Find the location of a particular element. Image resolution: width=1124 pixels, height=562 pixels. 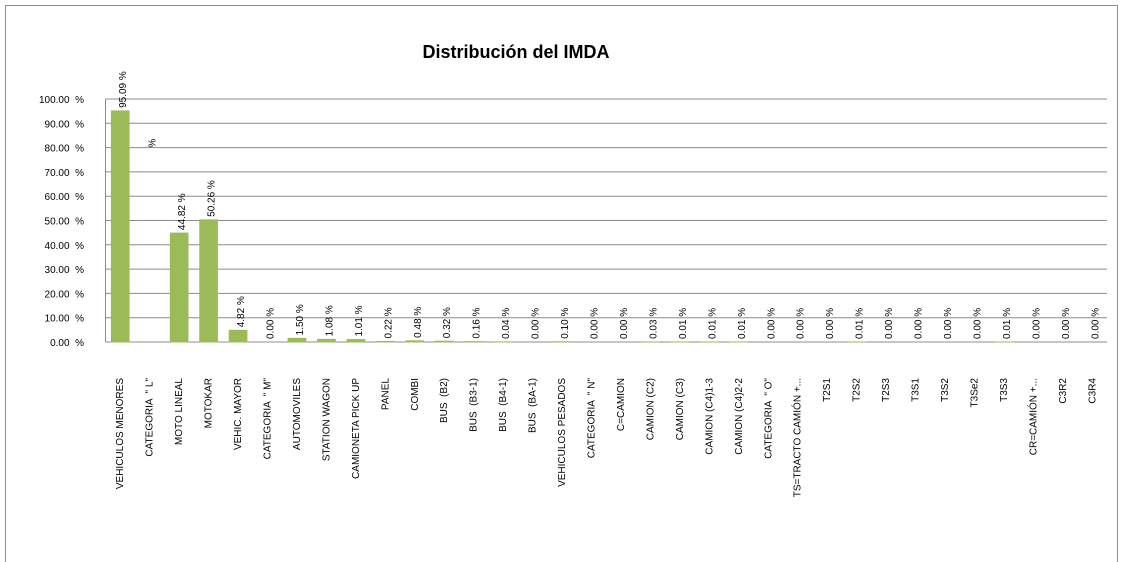

x-tick-label: BUS (B2) is located at coordinates (444, 400).